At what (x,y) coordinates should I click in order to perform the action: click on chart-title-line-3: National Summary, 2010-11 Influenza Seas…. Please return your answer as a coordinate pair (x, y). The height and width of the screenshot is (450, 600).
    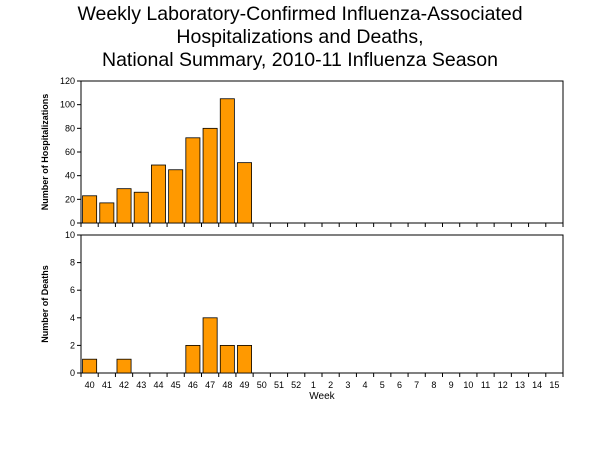
    Looking at the image, I should click on (299, 60).